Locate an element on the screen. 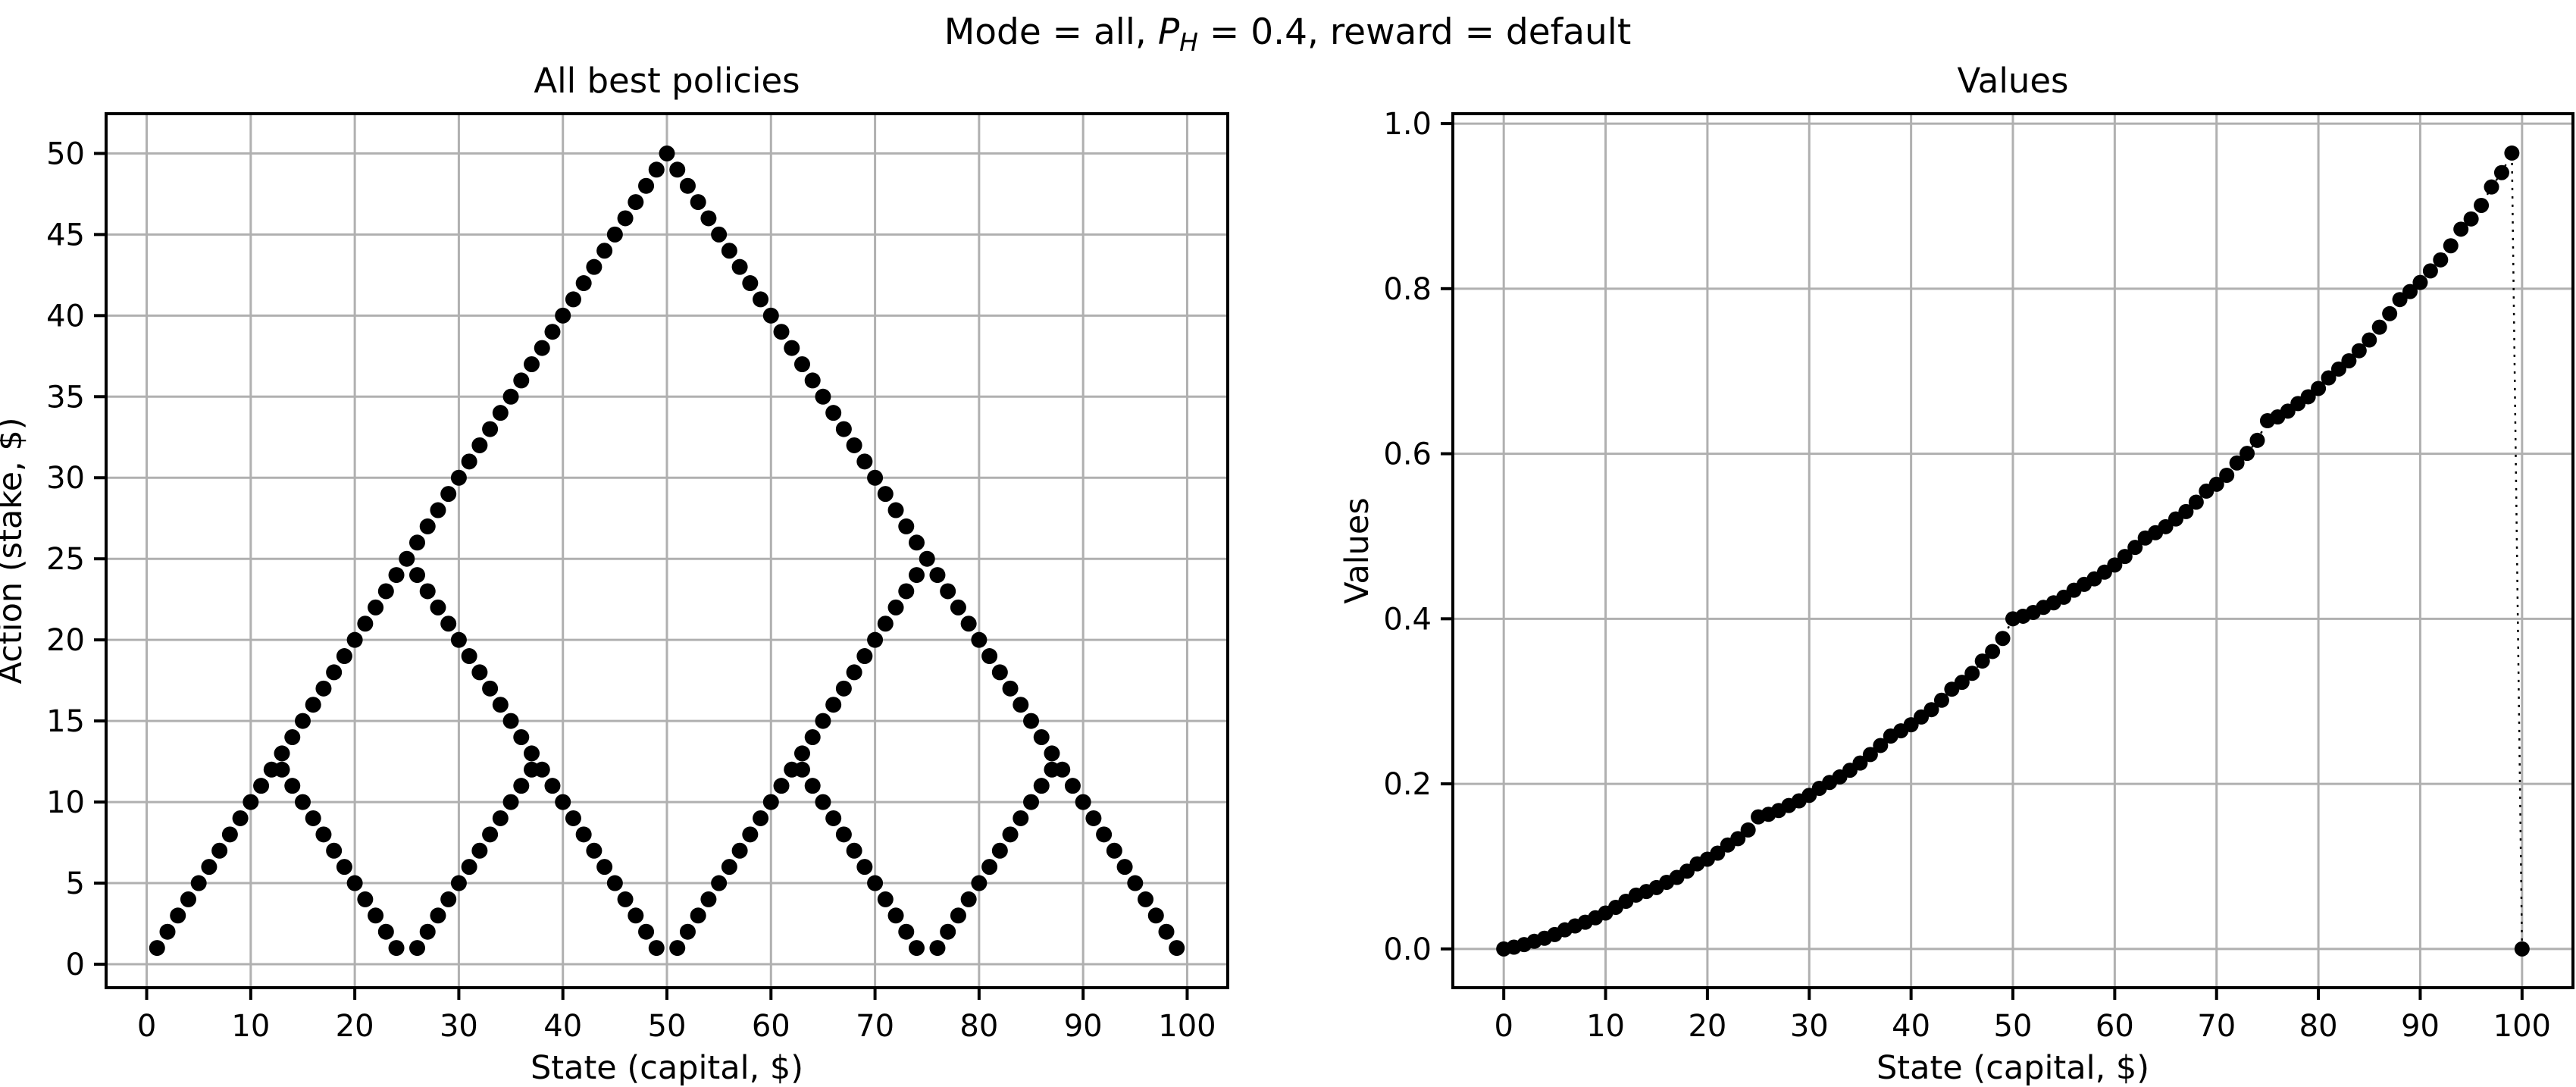 The image size is (2576, 1087). x-tick-label: 10 is located at coordinates (250, 1026).